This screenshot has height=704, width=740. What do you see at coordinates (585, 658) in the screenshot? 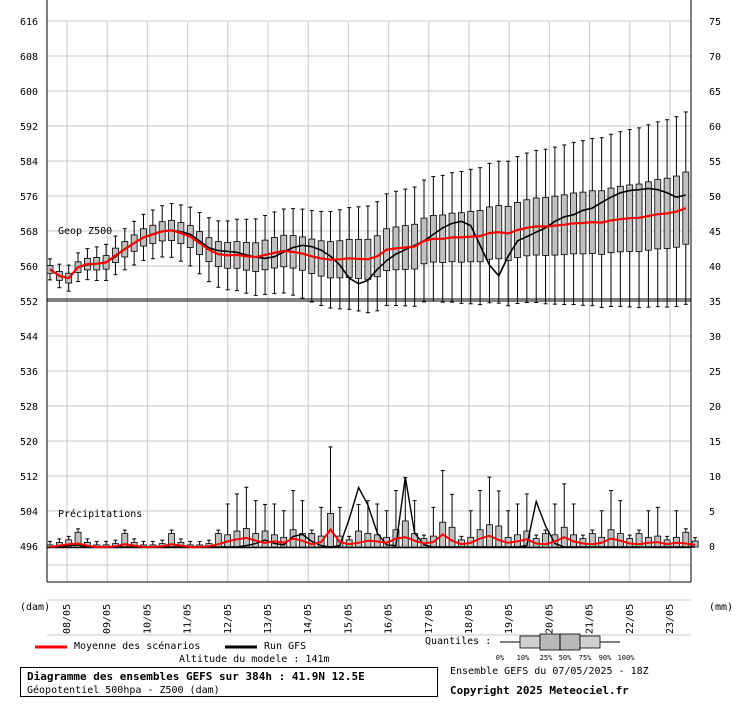
I see `quantile-tick-label: 75%` at bounding box center [585, 658].